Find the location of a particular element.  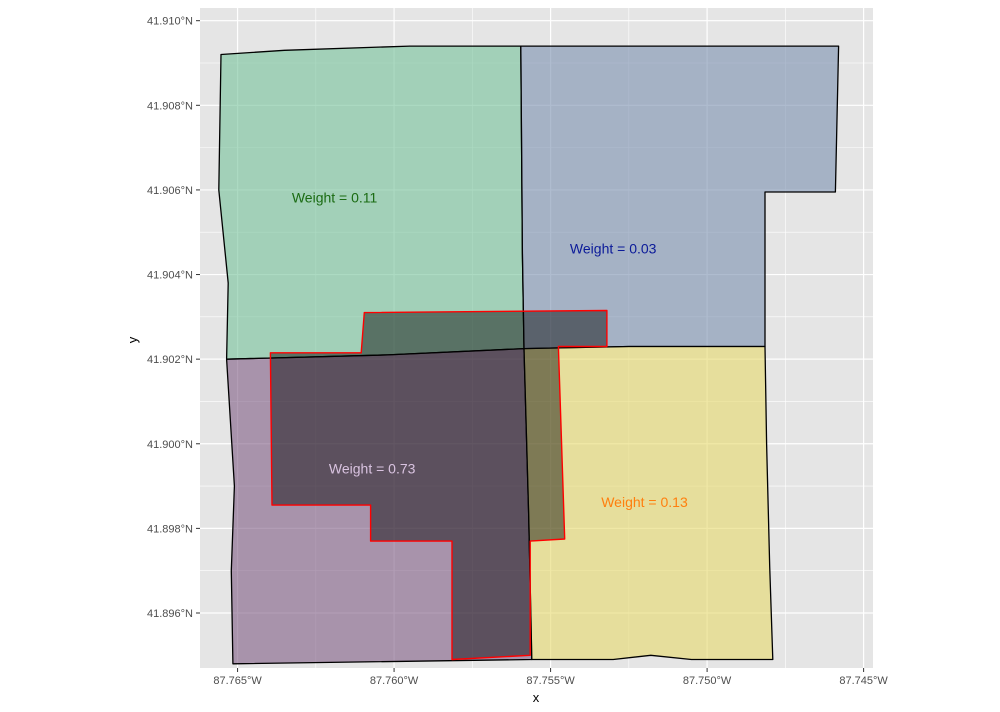

x-axis-title: x is located at coordinates (536, 697).